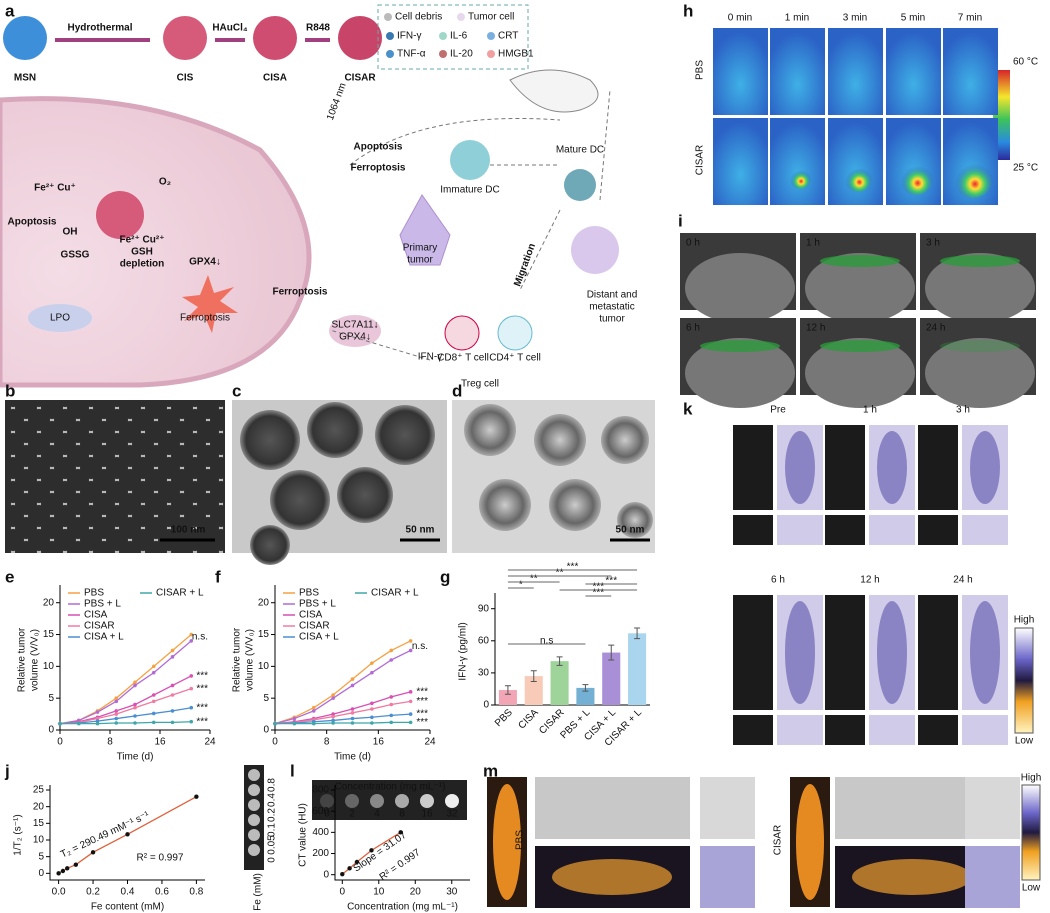 The image size is (1050, 913). I want to click on ct-image, so click(845, 467).